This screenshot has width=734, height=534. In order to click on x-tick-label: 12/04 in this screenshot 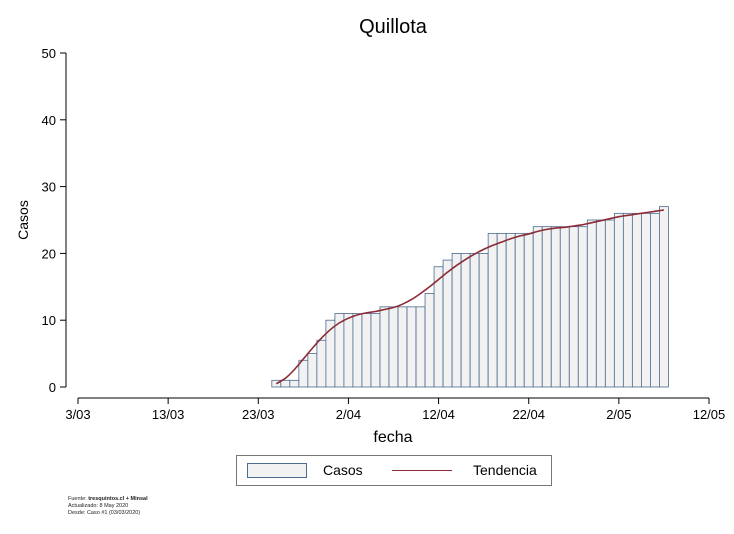, I will do `click(438, 414)`.